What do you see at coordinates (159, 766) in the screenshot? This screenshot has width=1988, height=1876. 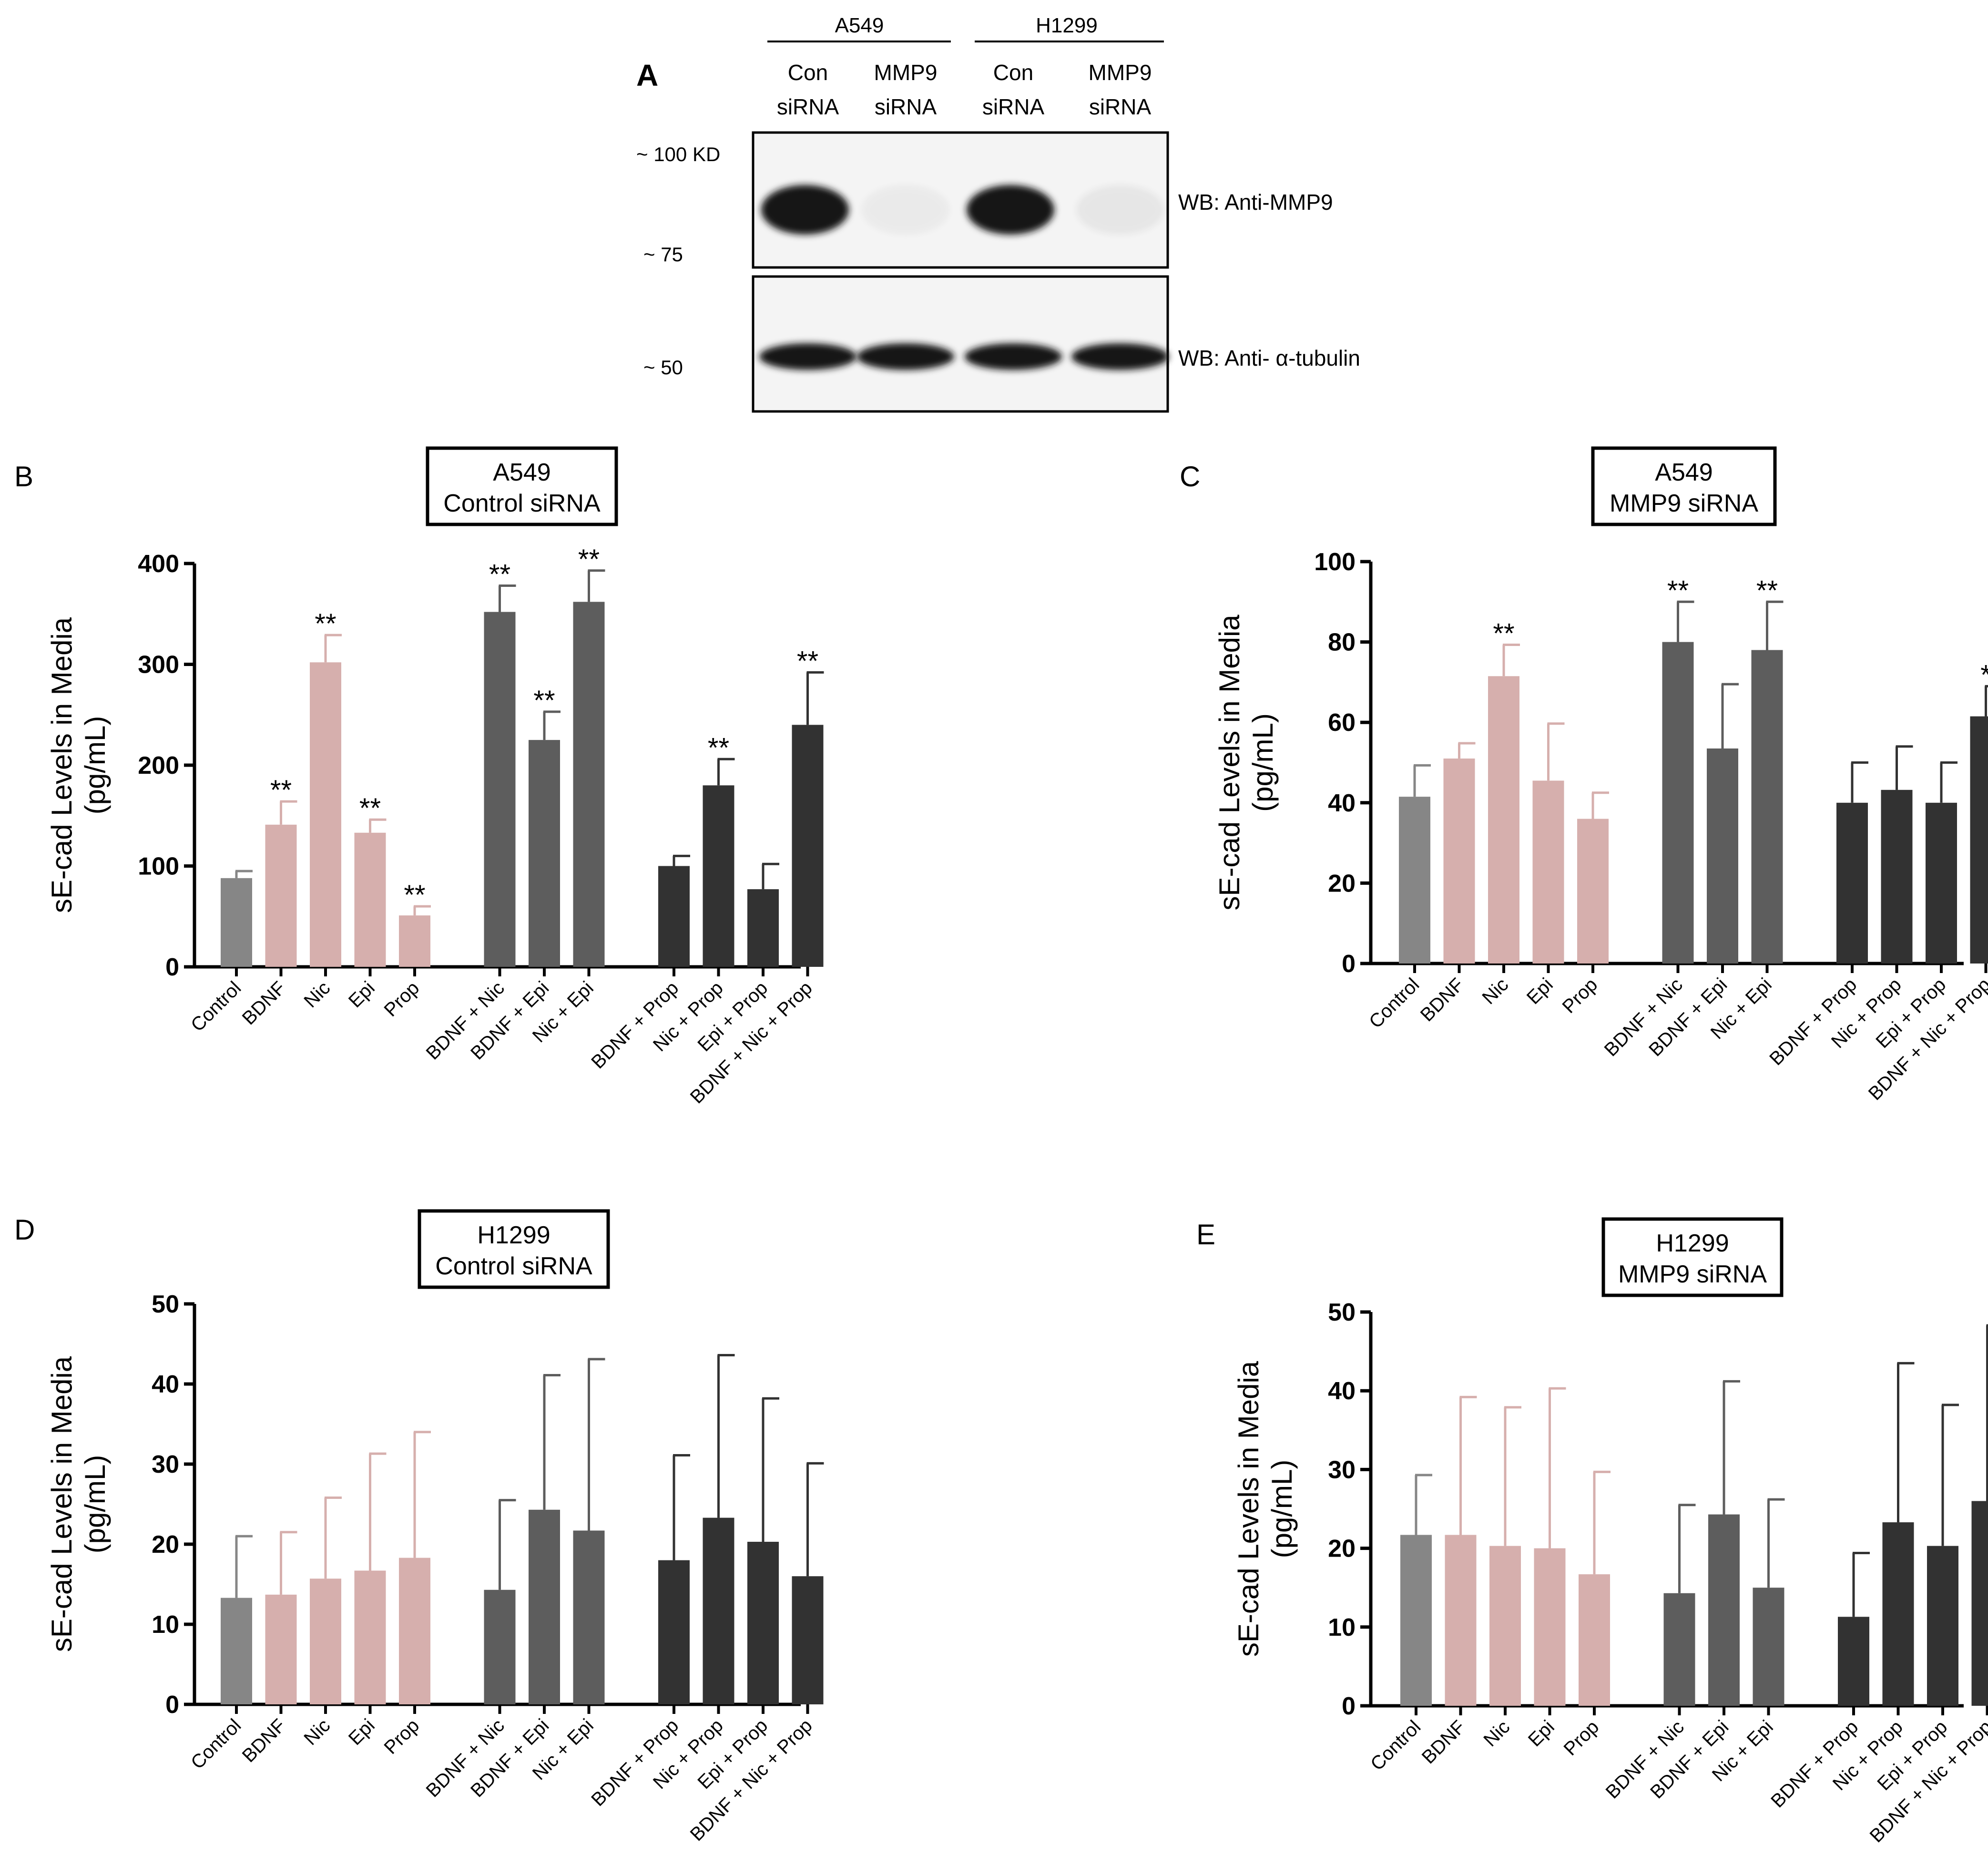 I see `y-tick-label: 200` at bounding box center [159, 766].